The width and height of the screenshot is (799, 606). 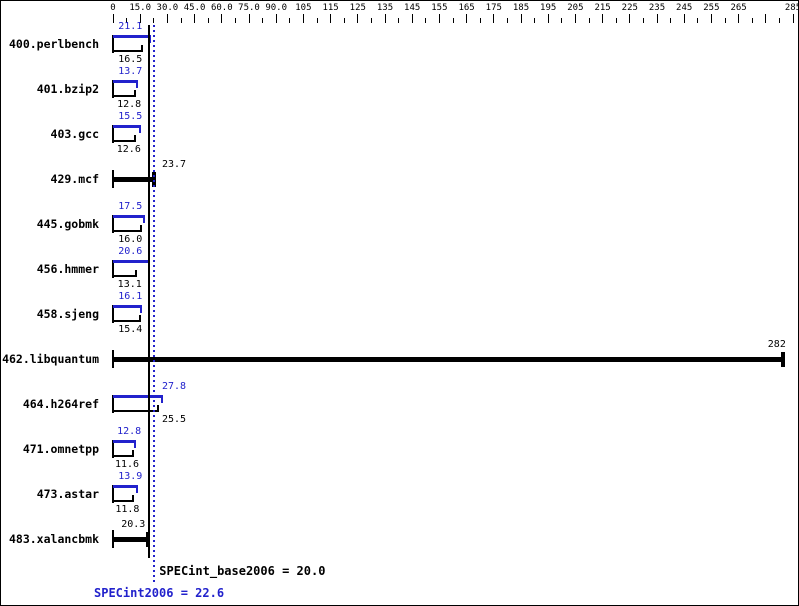 I want to click on axis-tick-label: 205, so click(x=575, y=8).